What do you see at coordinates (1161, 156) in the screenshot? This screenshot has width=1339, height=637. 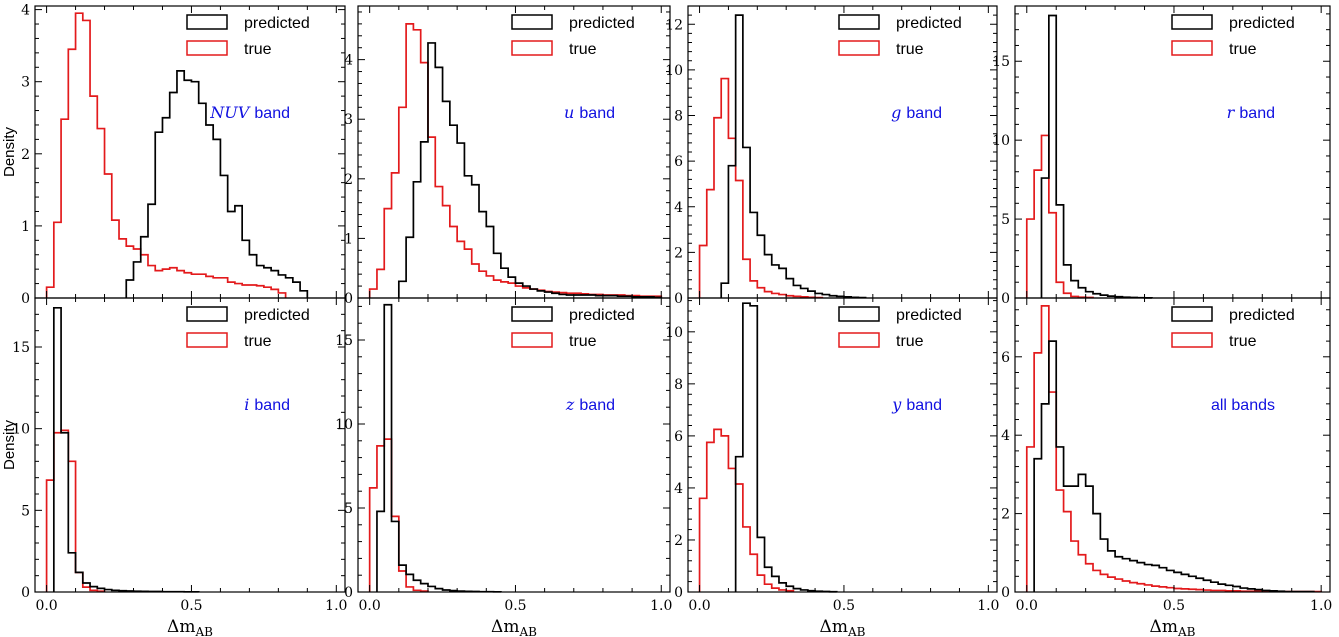 I see `histogram-panel: 0 5 10 15 predicted true r band` at bounding box center [1161, 156].